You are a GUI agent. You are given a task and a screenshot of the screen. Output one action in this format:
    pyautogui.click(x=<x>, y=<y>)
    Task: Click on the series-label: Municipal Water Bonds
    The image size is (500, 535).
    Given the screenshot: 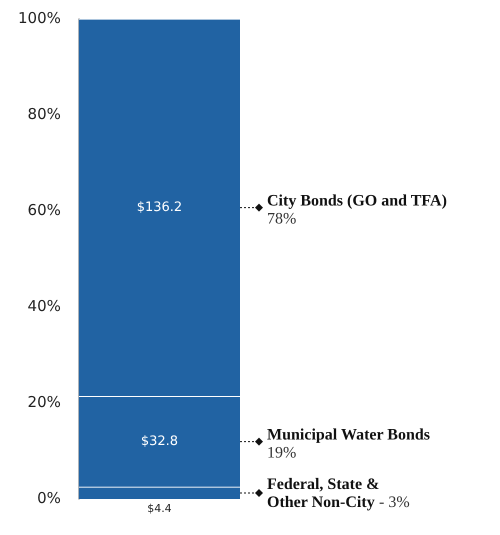 What is the action you would take?
    pyautogui.click(x=348, y=435)
    